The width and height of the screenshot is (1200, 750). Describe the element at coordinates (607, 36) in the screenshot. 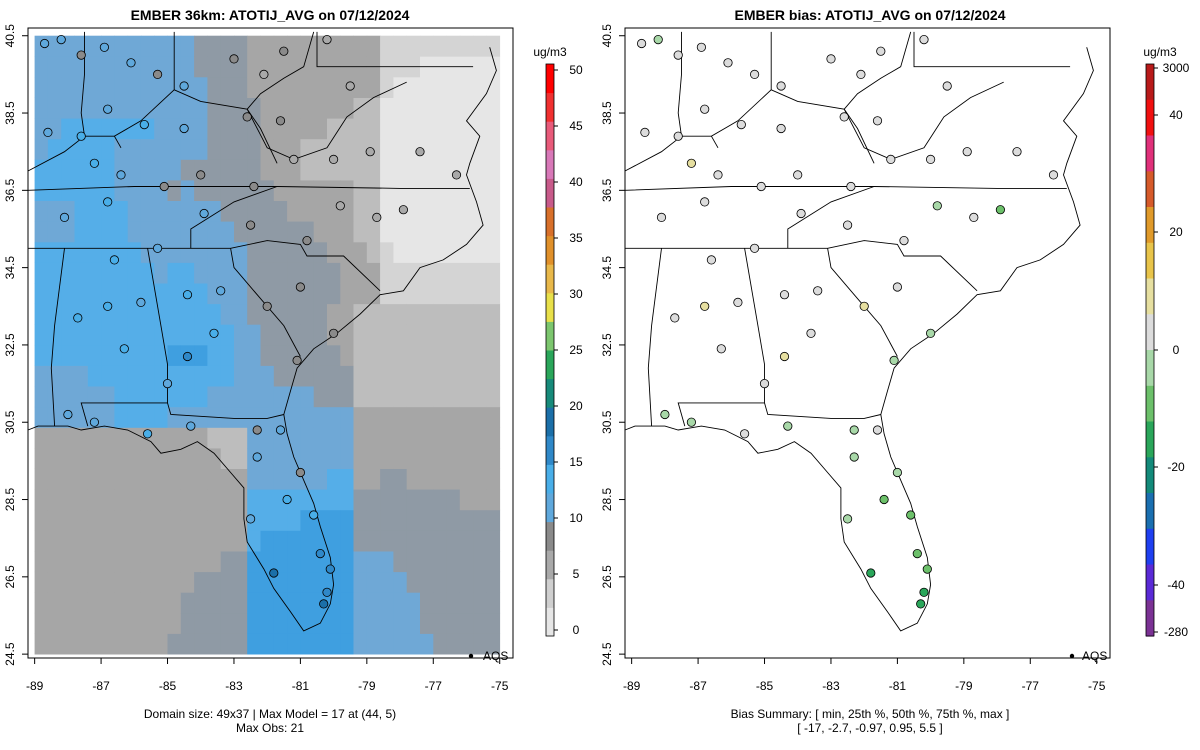

I see `y-tick-label: 40.5` at that location.